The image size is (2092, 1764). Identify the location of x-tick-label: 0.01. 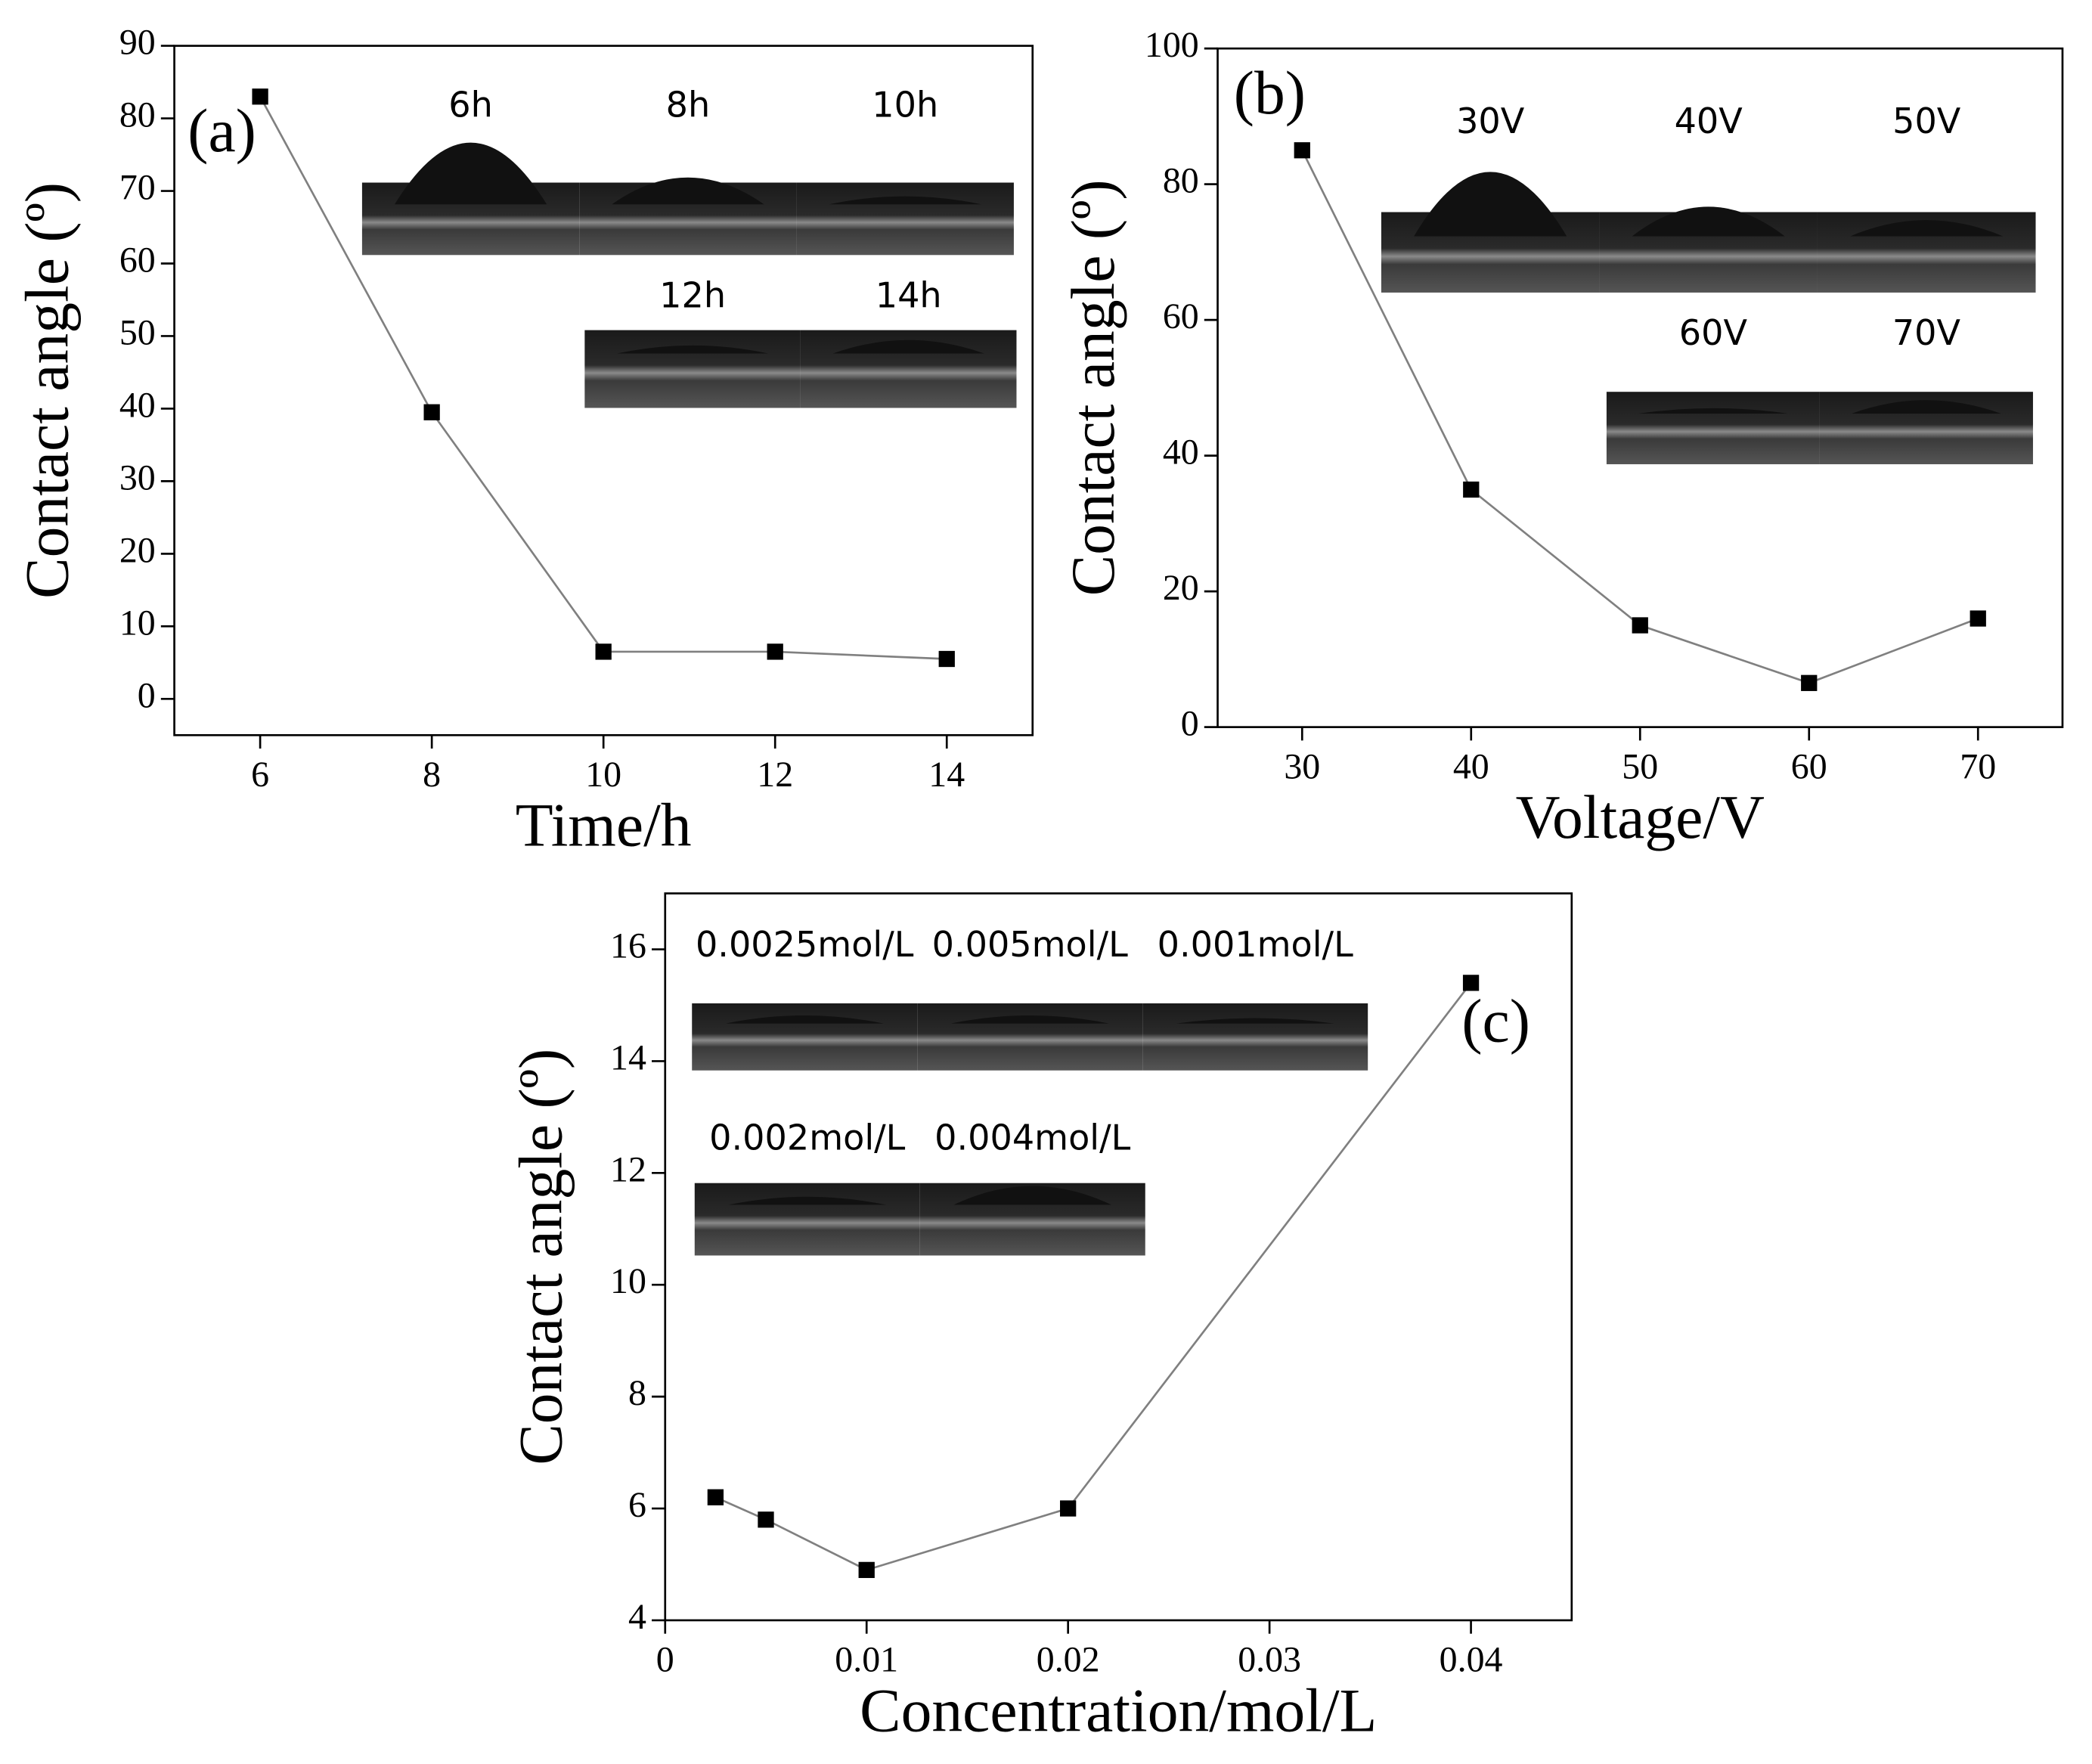
(866, 1660).